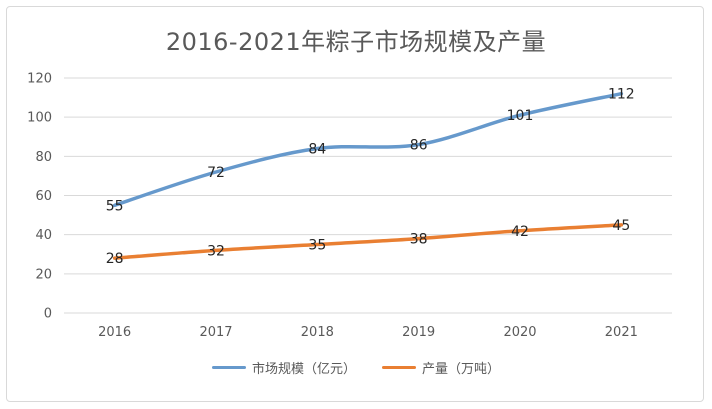 The height and width of the screenshot is (409, 712). I want to click on x-tick-label-2021: 2021, so click(621, 332).